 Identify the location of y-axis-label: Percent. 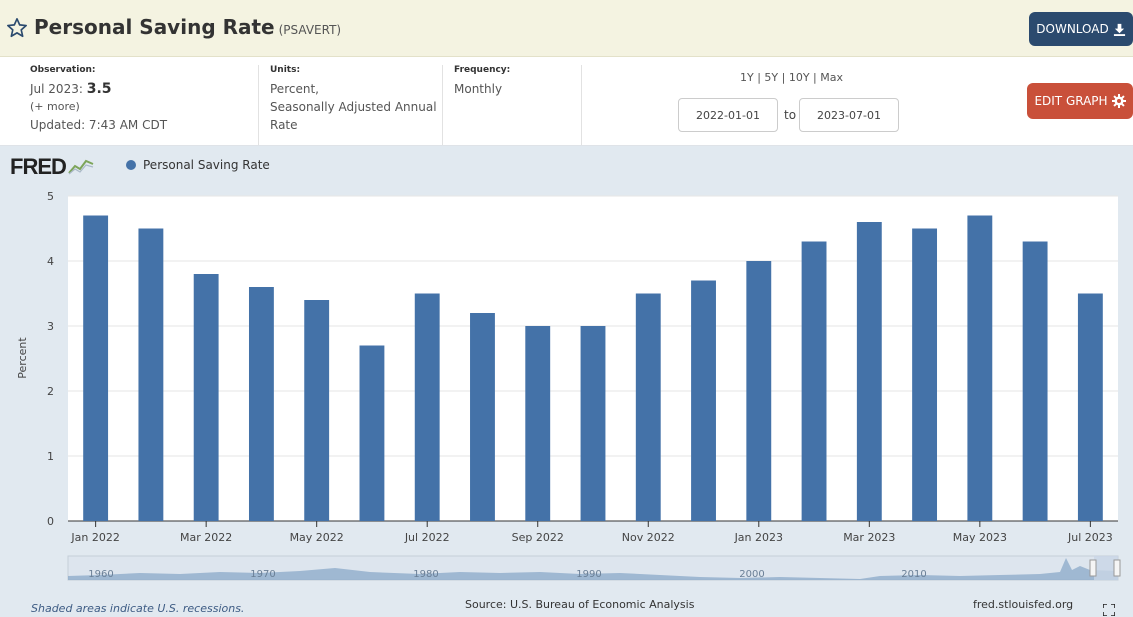
(22, 358).